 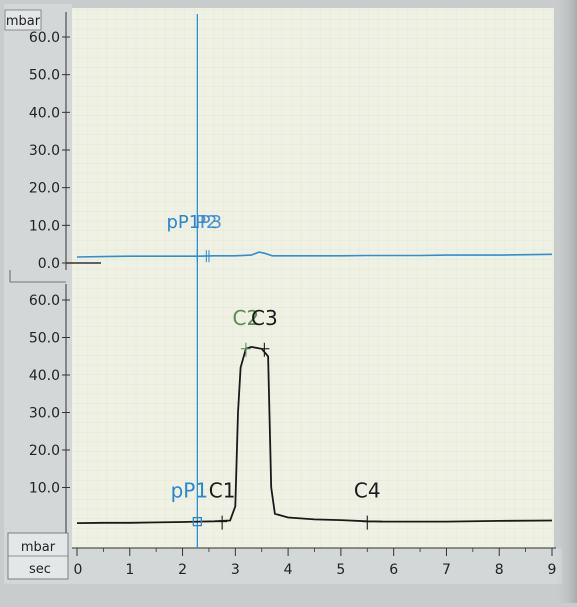 What do you see at coordinates (49, 395) in the screenshot?
I see `lower-y-ticks: 60.0 50.0 40.0 30.0 20.0 10.0` at bounding box center [49, 395].